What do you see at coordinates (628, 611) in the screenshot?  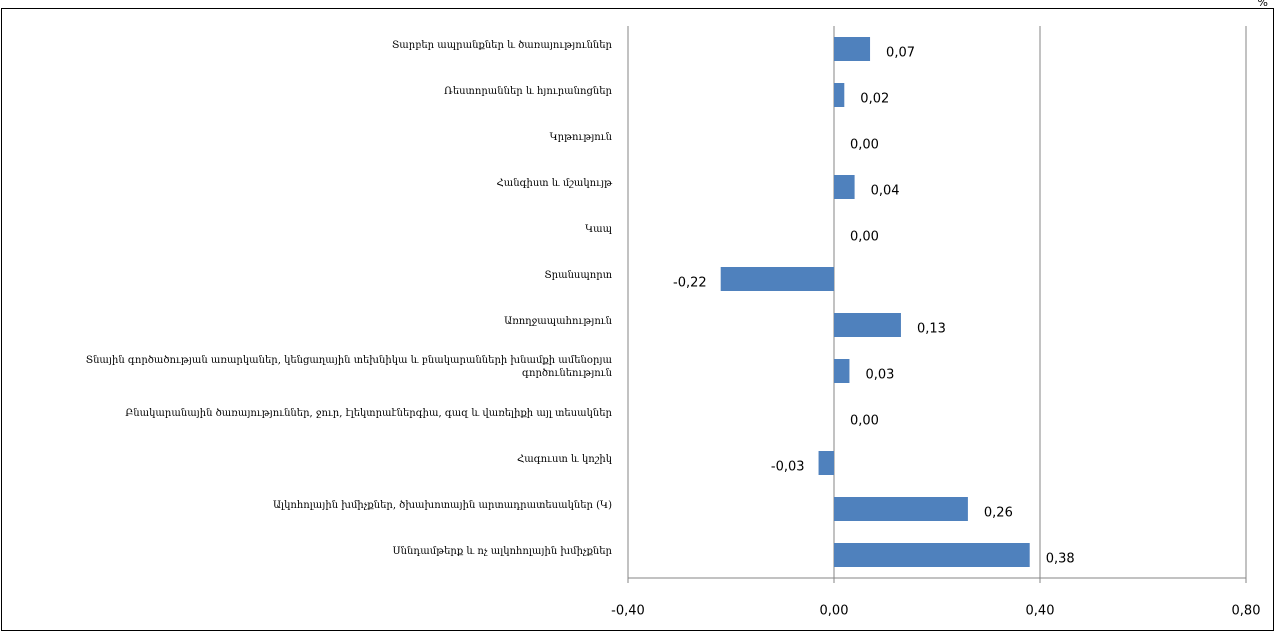 I see `x-tick-label: -0,40` at bounding box center [628, 611].